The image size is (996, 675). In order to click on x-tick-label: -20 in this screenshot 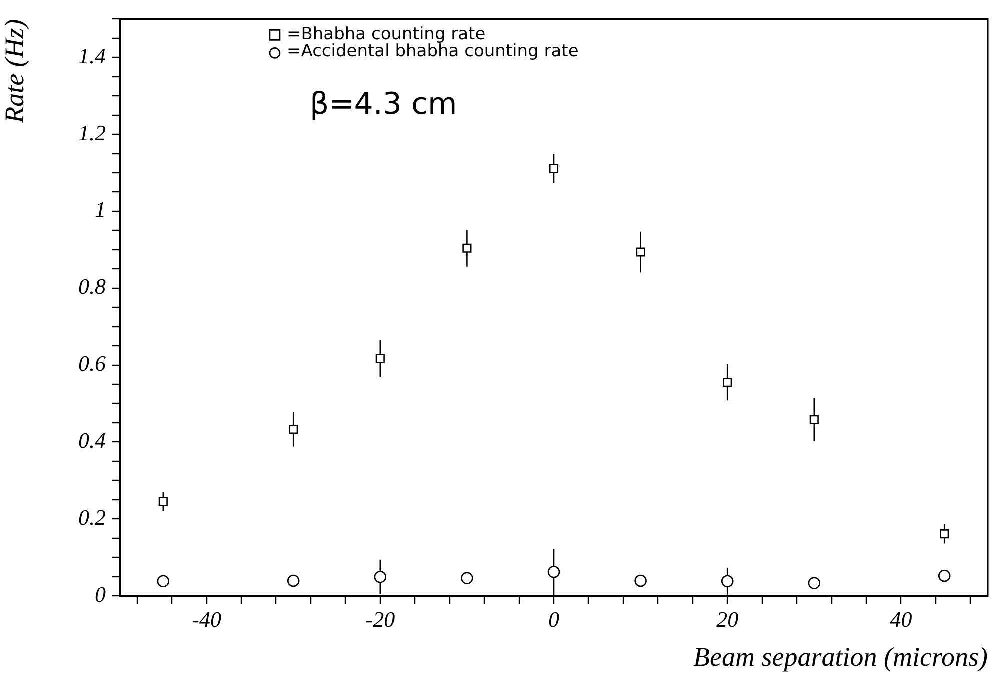, I will do `click(381, 619)`.